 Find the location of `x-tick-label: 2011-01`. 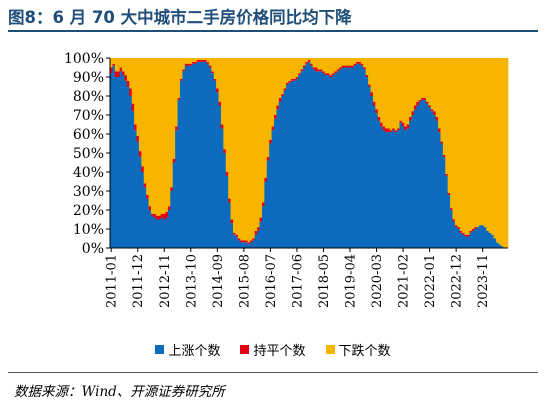

x-tick-label: 2011-01 is located at coordinates (112, 281).